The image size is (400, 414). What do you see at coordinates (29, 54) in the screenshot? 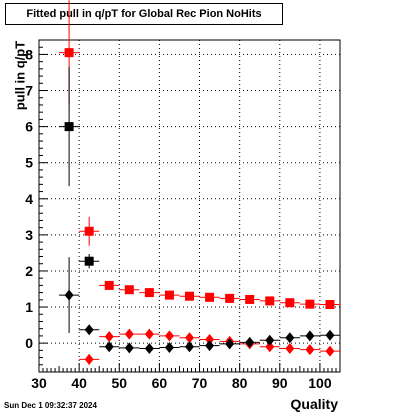
I see `y-tick-label: 8` at bounding box center [29, 54].